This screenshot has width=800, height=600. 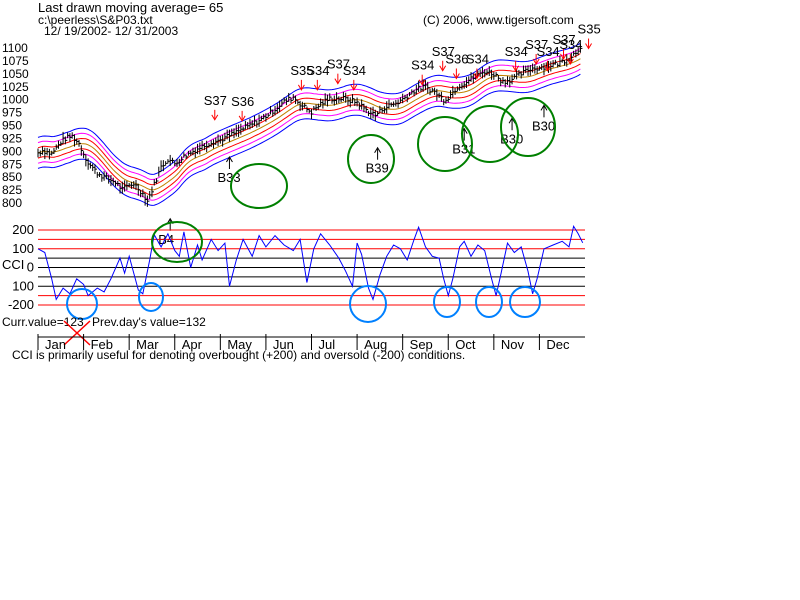 What do you see at coordinates (525, 302) in the screenshot?
I see `cci-circle-nov` at bounding box center [525, 302].